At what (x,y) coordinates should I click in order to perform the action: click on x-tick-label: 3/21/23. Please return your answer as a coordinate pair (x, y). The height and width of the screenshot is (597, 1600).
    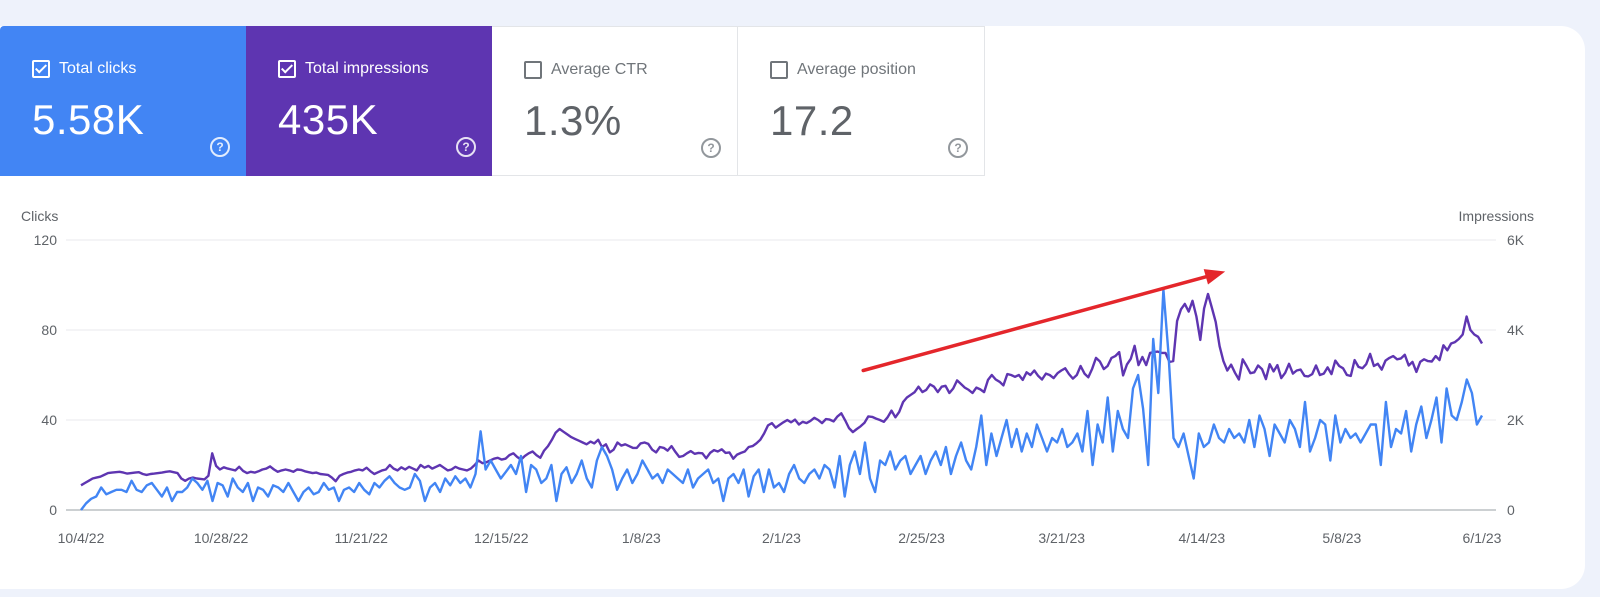
    Looking at the image, I should click on (1061, 538).